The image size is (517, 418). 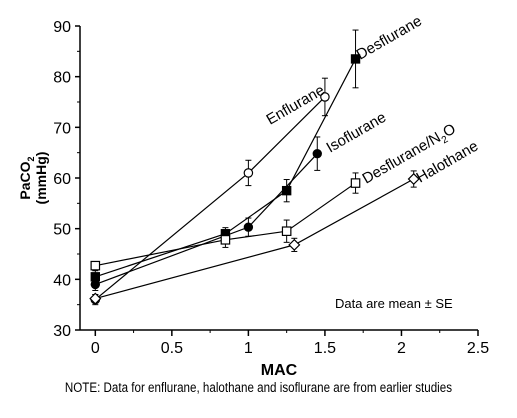 I want to click on y-axis-title: PaCO2, so click(x=26, y=177).